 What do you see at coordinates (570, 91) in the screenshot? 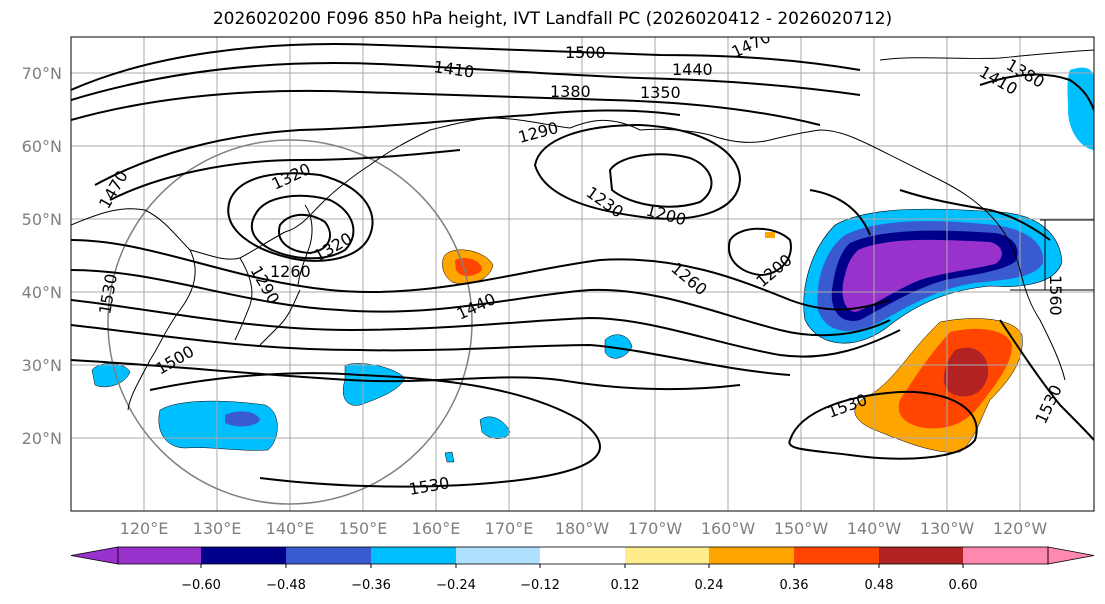
I see `contour-label: 1380` at bounding box center [570, 91].